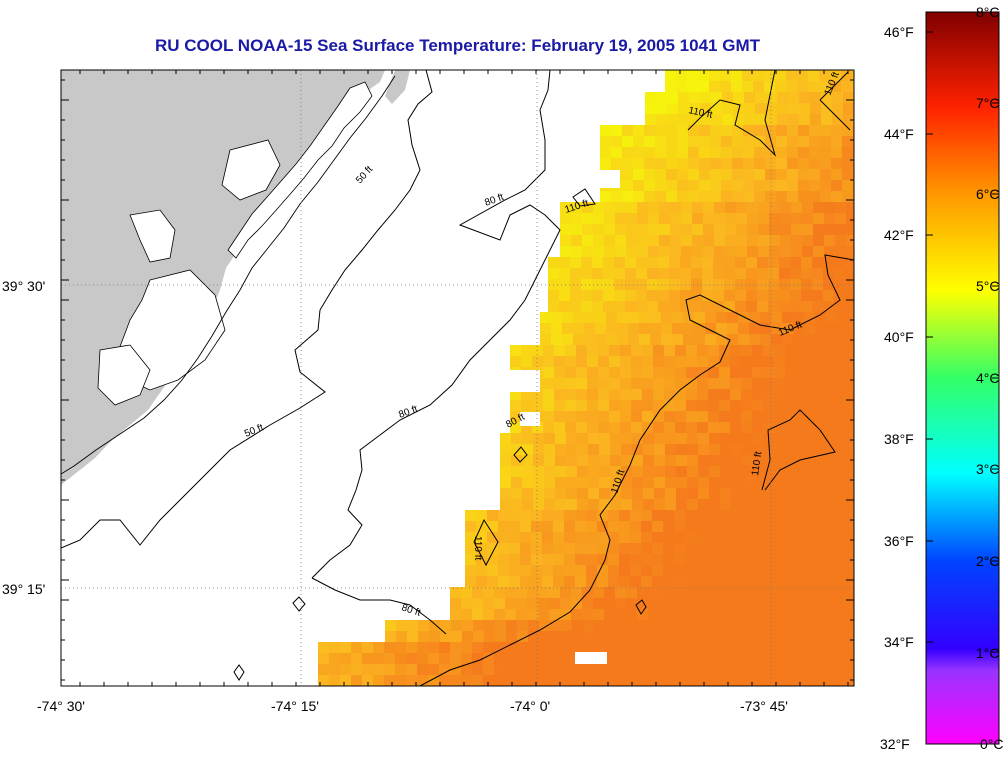  Describe the element at coordinates (486, 542) in the screenshot. I see `contour-110ft-d` at that location.